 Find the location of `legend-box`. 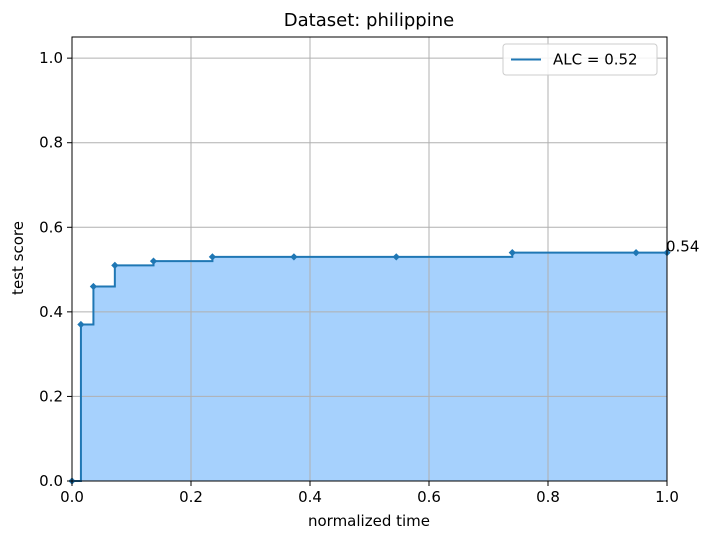

legend-box is located at coordinates (580, 59).